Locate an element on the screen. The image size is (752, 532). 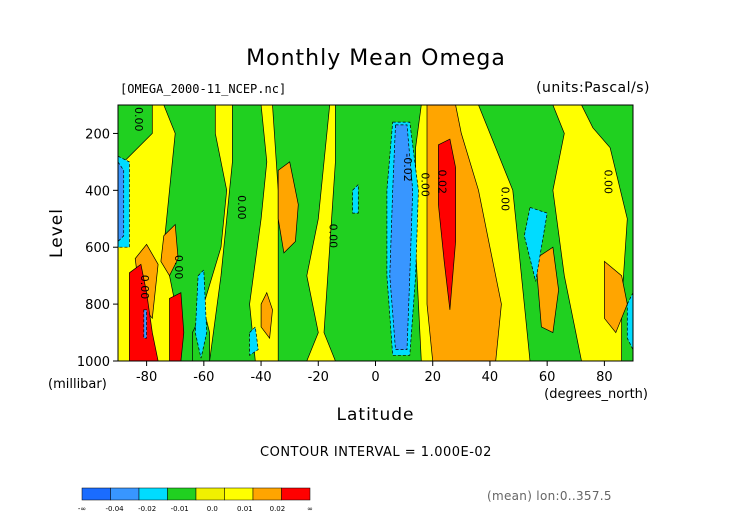
legend-label-4: 0.0 is located at coordinates (212, 509).